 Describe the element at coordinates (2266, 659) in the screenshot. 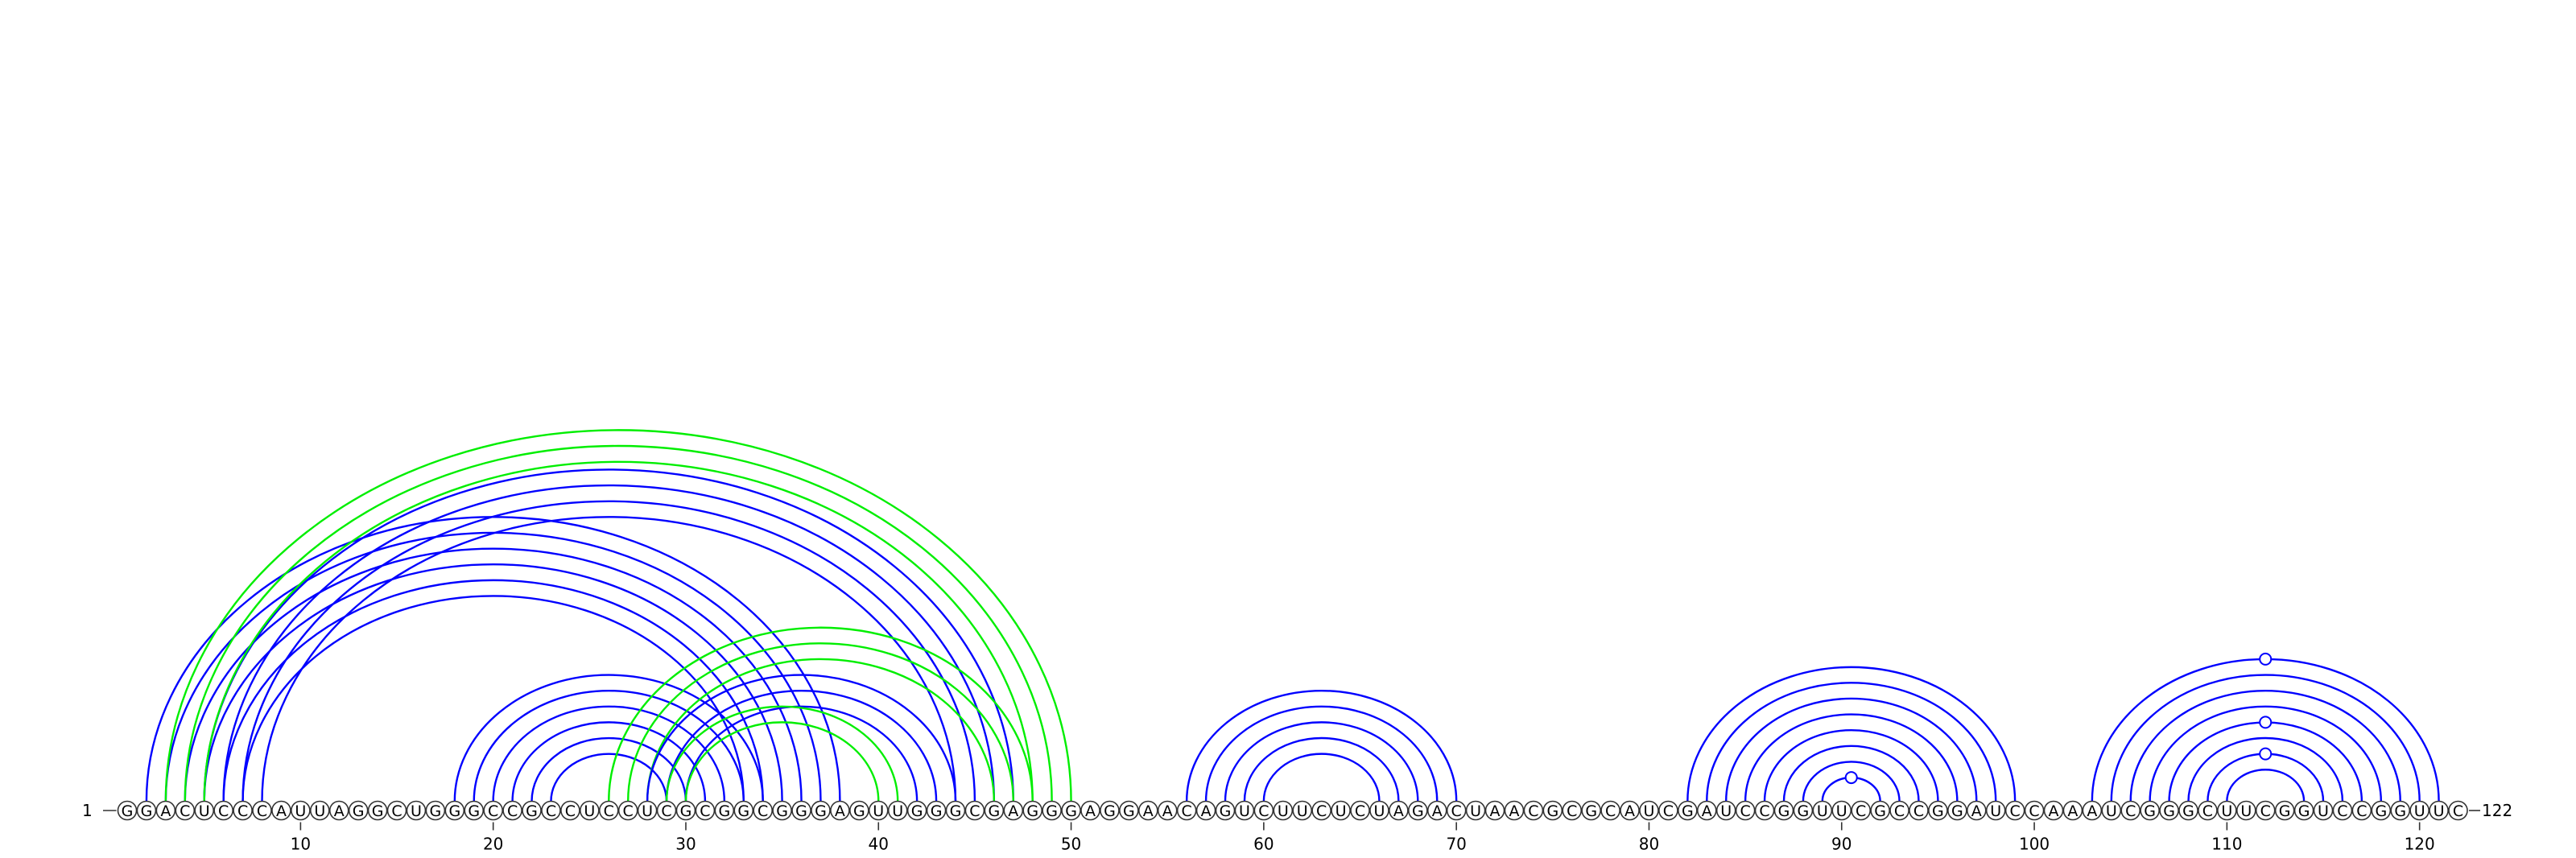

I see `arc-apex-marker` at that location.